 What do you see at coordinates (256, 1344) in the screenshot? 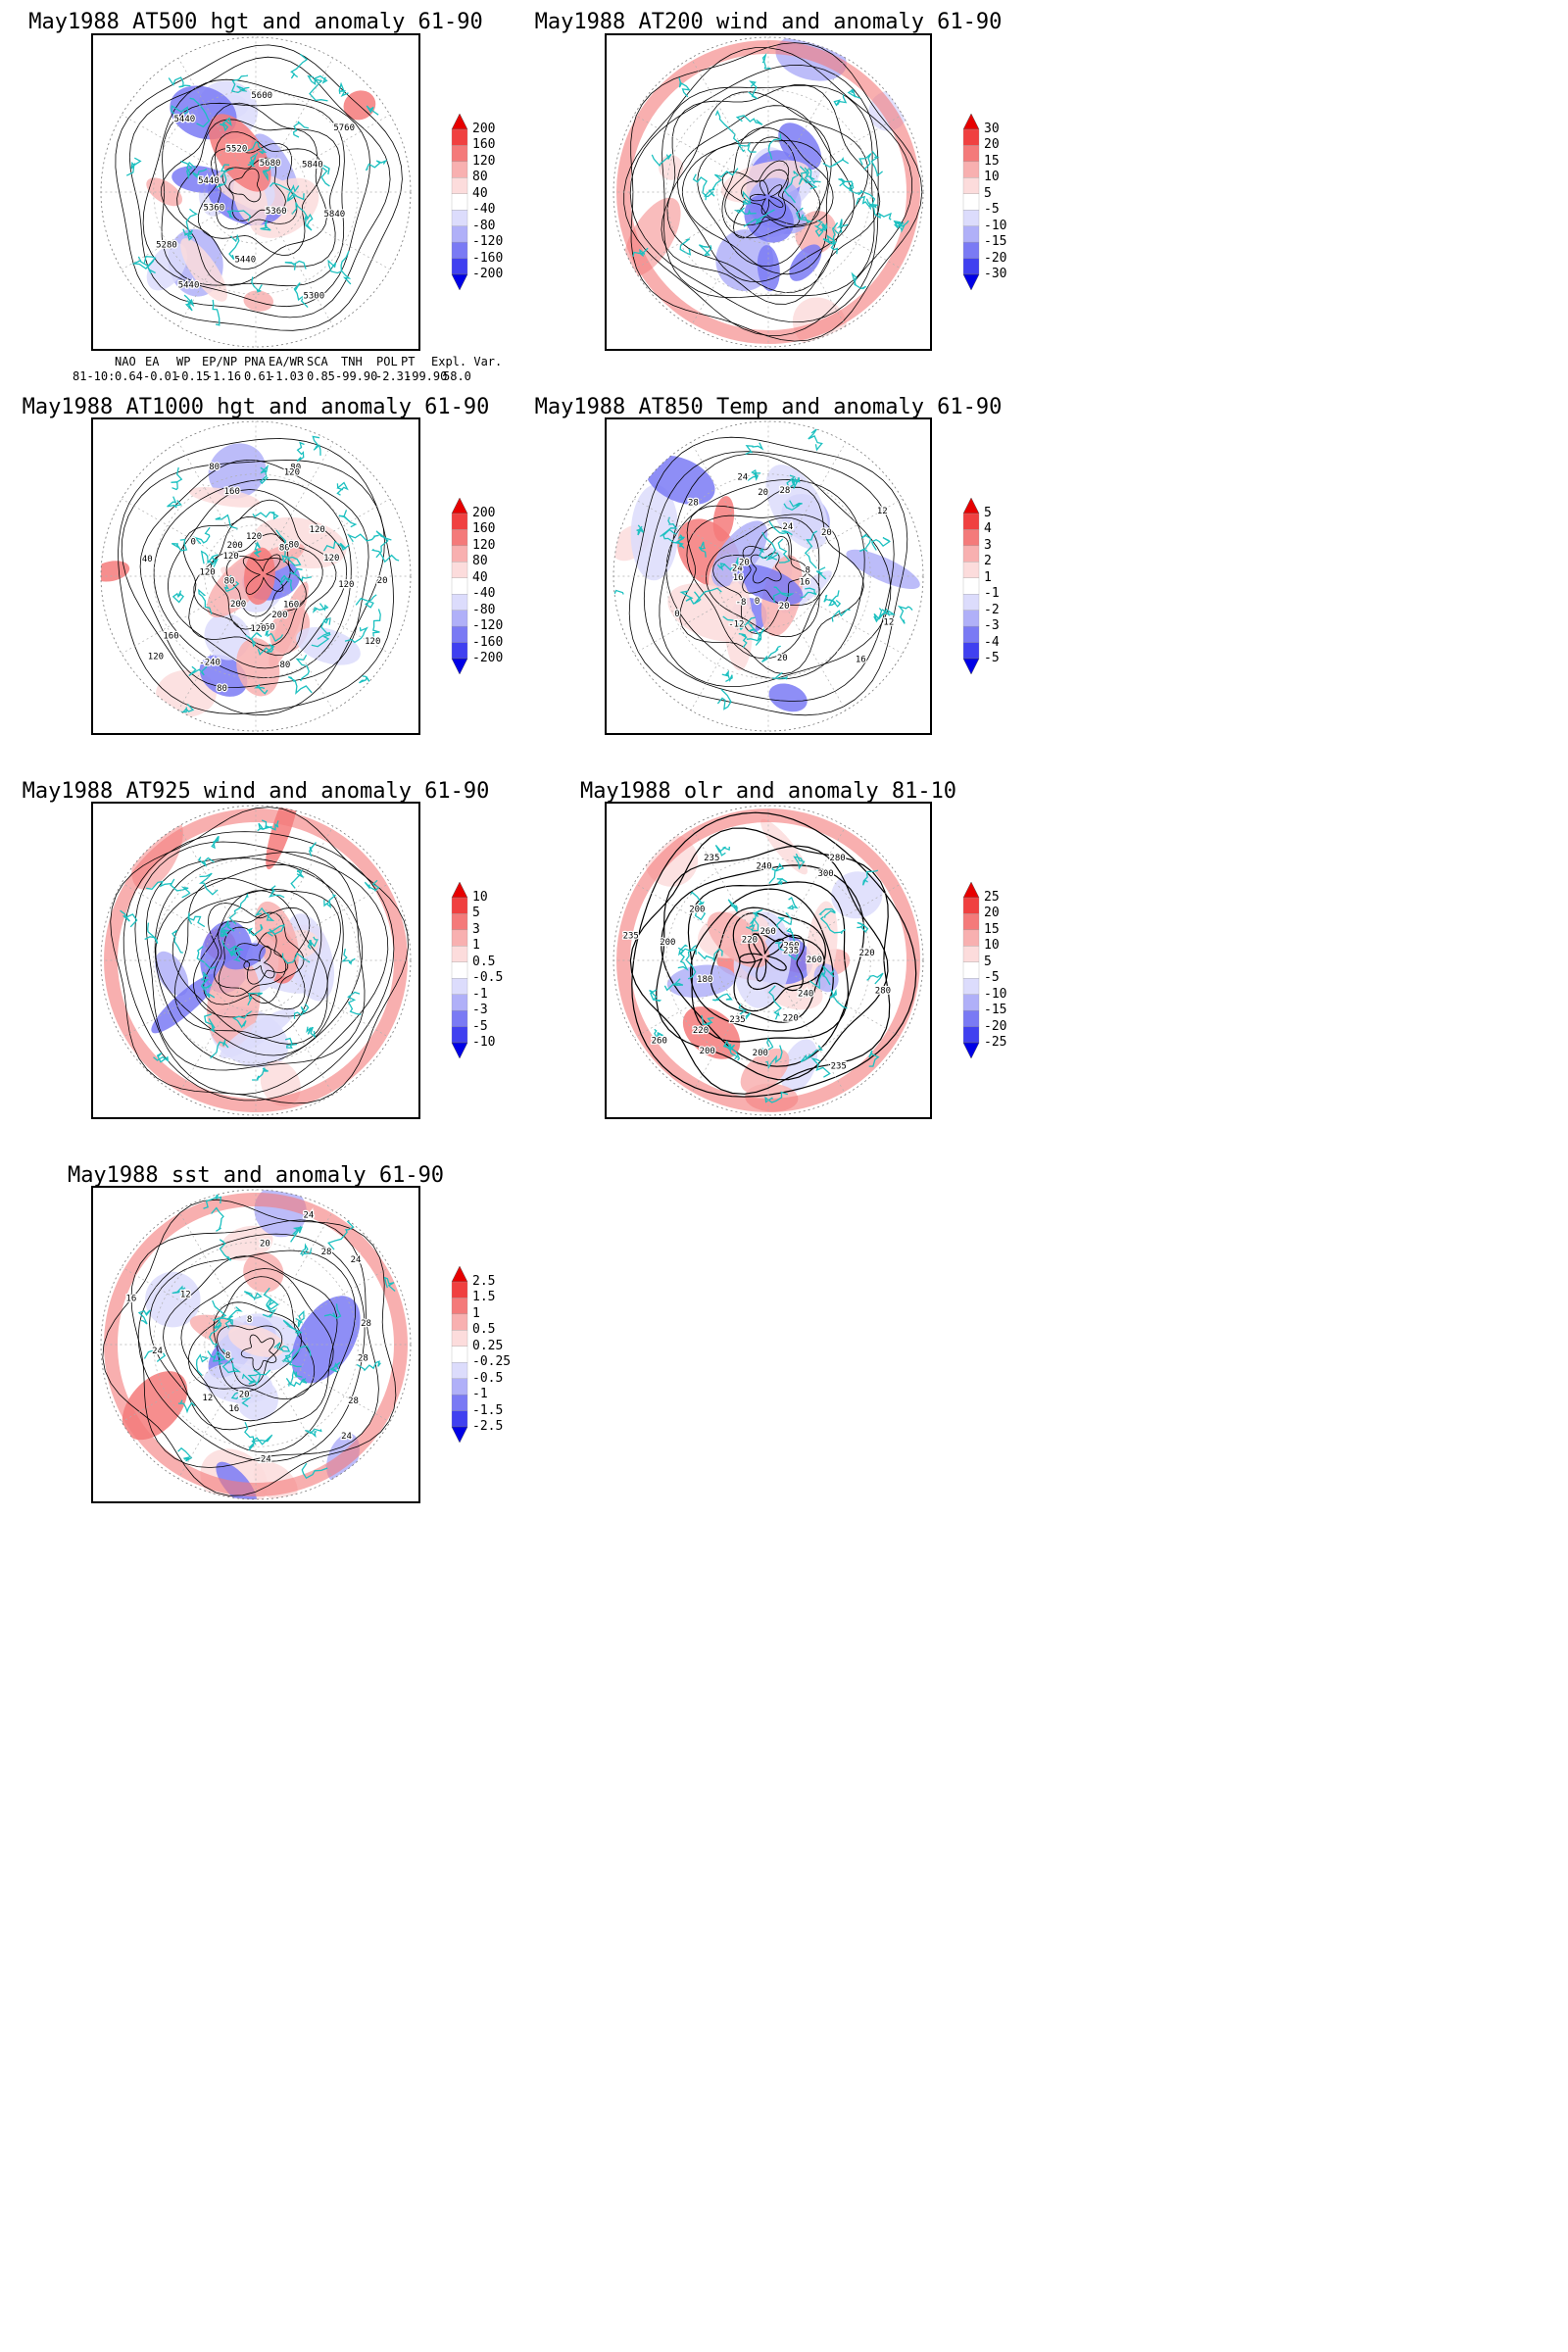
I see `map-boundary` at bounding box center [256, 1344].